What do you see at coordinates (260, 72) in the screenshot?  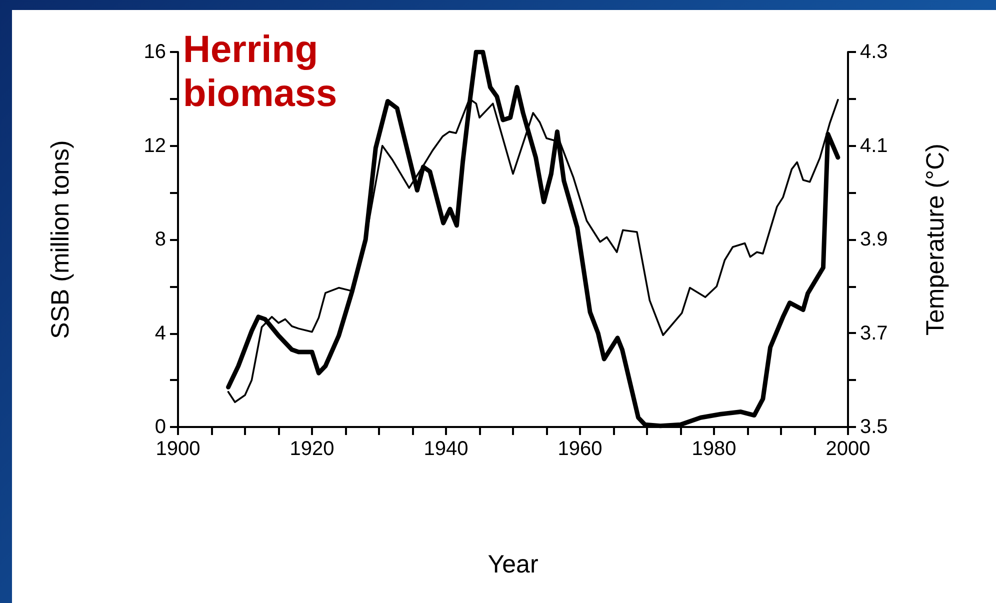 I see `annotation: Herring biomass` at bounding box center [260, 72].